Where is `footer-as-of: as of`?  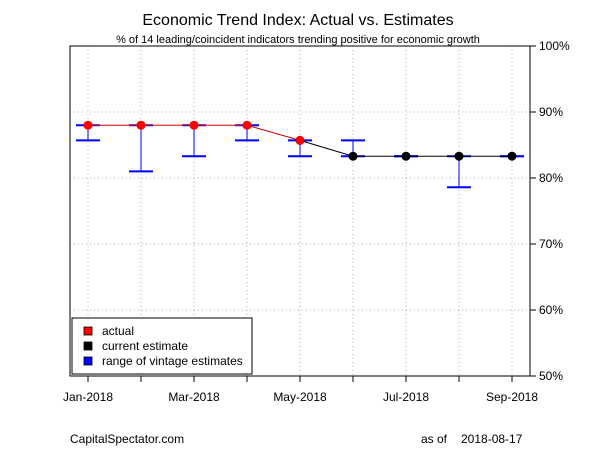
footer-as-of: as of is located at coordinates (434, 439).